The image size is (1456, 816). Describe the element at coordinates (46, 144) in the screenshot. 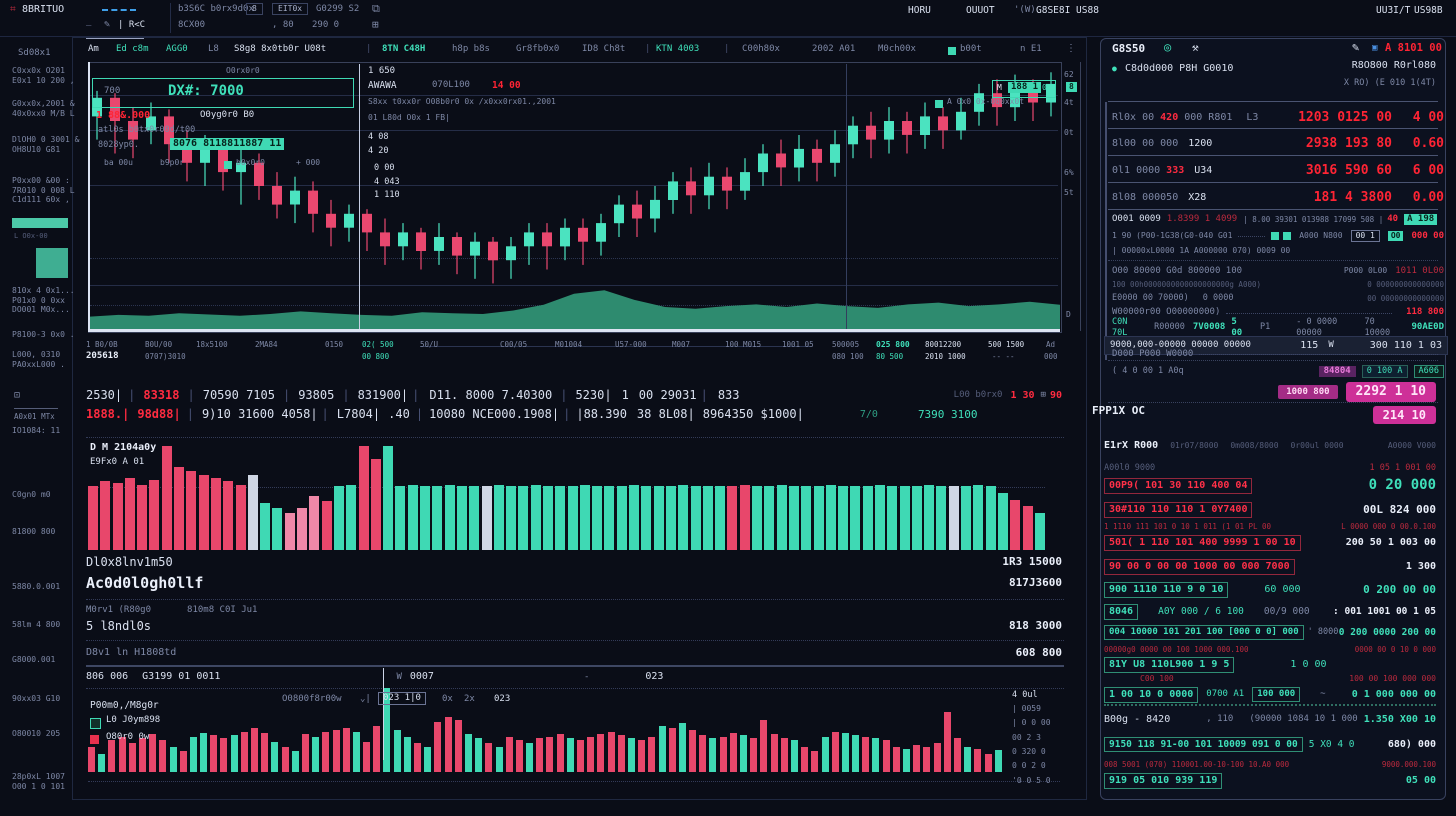

I see `sidebar-item: DlOH0 0 3001 & OH8U10 G81` at that location.